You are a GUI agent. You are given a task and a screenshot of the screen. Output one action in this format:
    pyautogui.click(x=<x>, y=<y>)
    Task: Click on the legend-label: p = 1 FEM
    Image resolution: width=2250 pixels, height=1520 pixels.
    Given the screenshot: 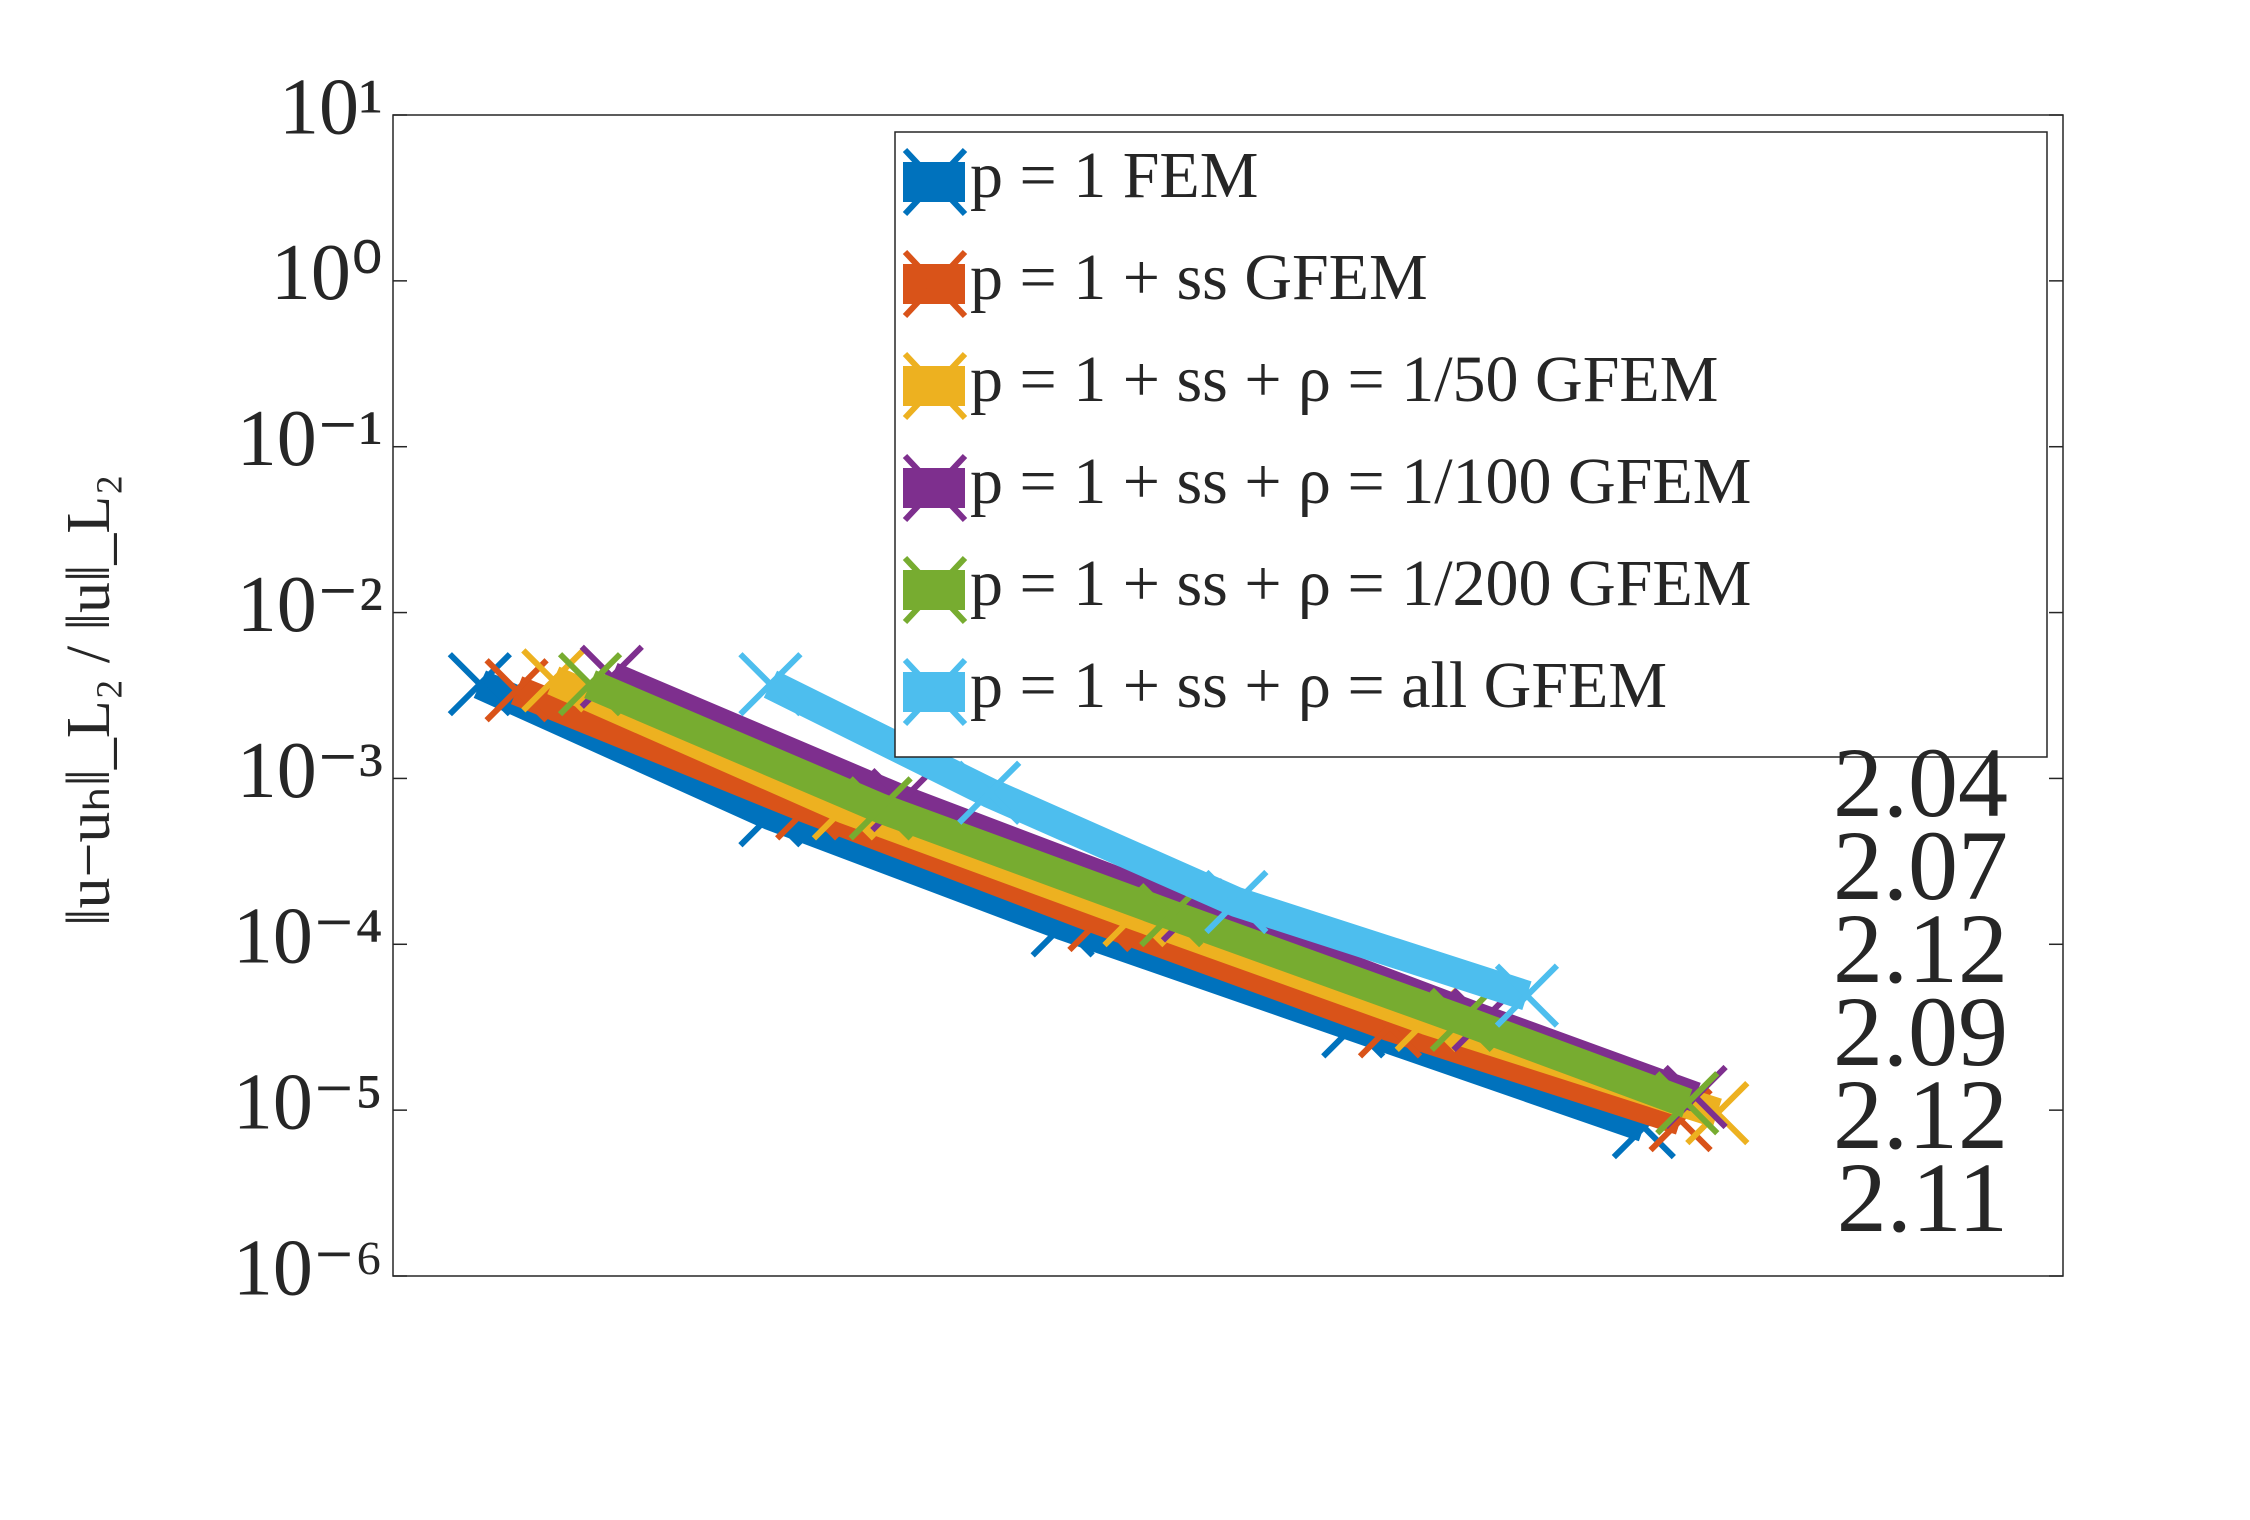 What is the action you would take?
    pyautogui.click(x=1114, y=175)
    